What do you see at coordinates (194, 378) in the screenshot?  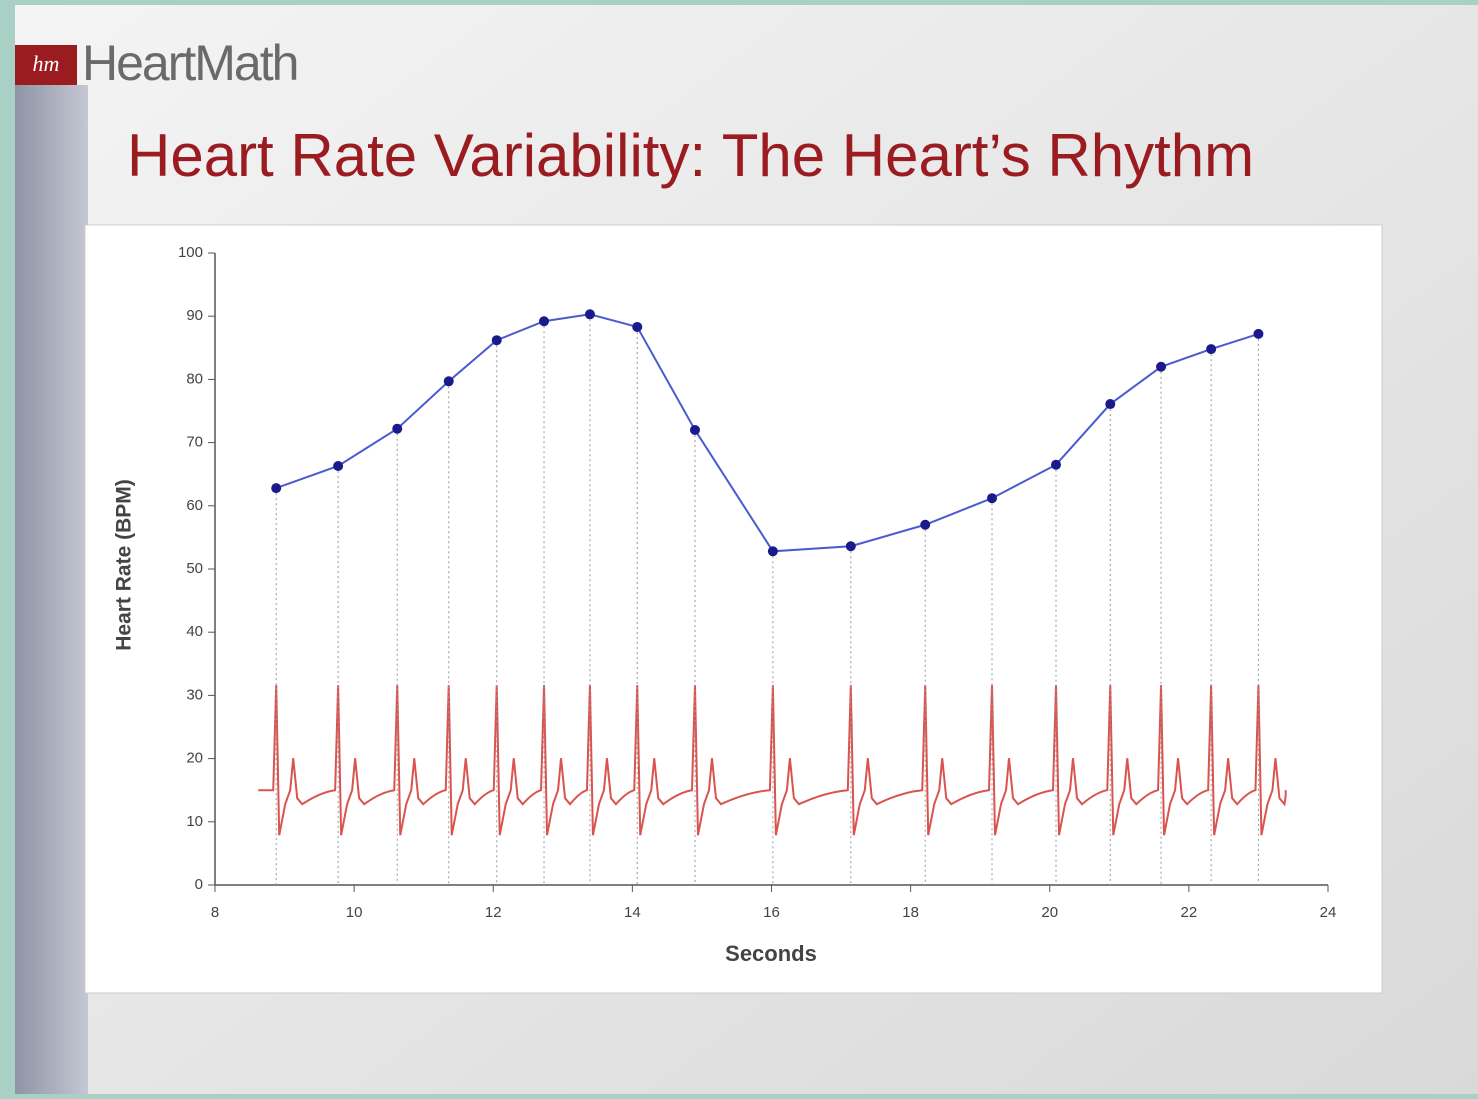 I see `y-tick-label: 80` at bounding box center [194, 378].